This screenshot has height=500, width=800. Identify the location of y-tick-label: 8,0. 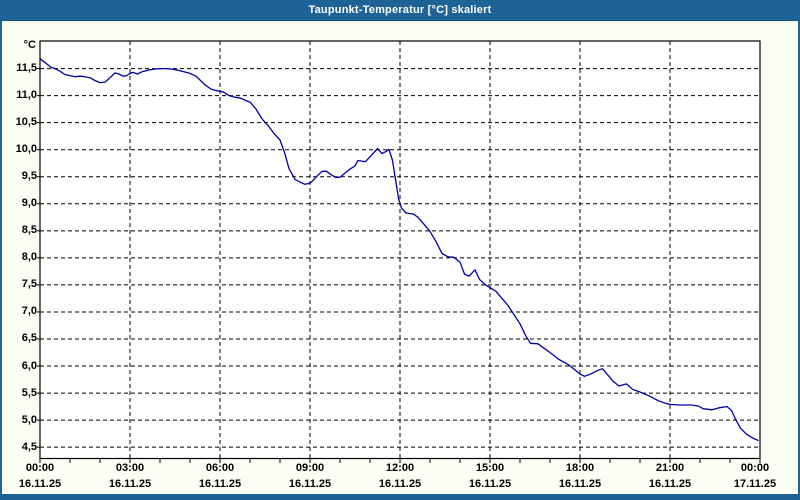
(29, 257).